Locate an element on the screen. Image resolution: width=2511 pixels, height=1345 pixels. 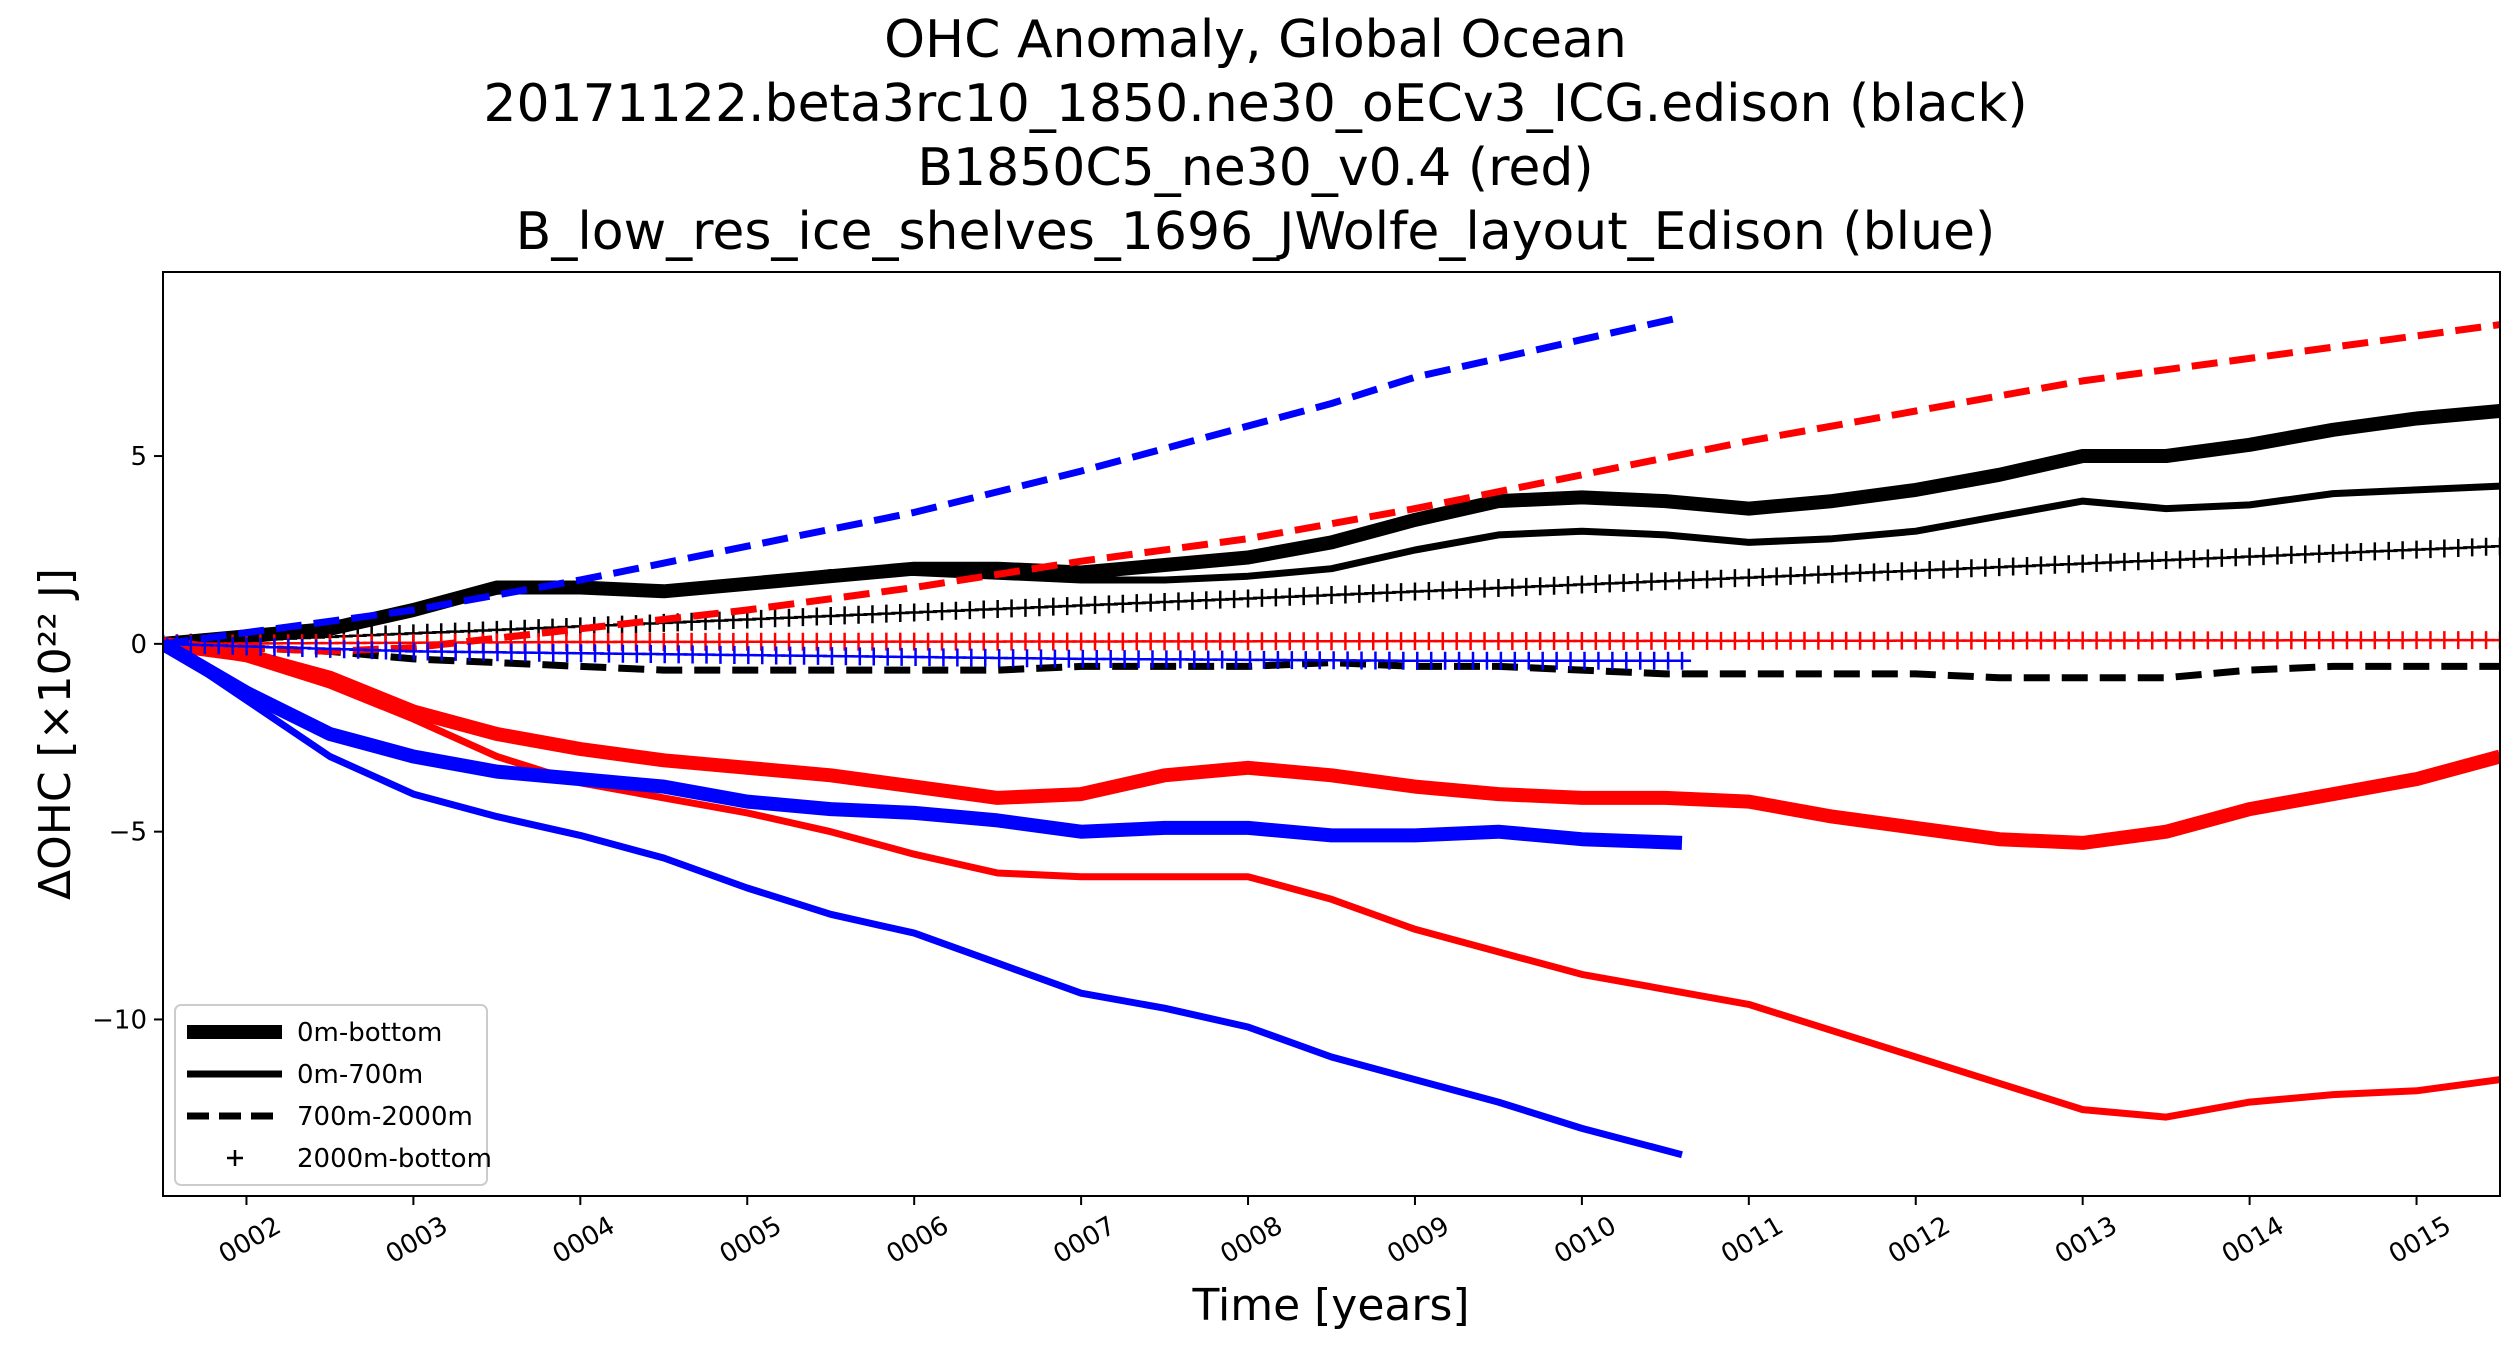
title-line-1: OHC Anomaly, Global Ocean is located at coordinates (1255, 40).